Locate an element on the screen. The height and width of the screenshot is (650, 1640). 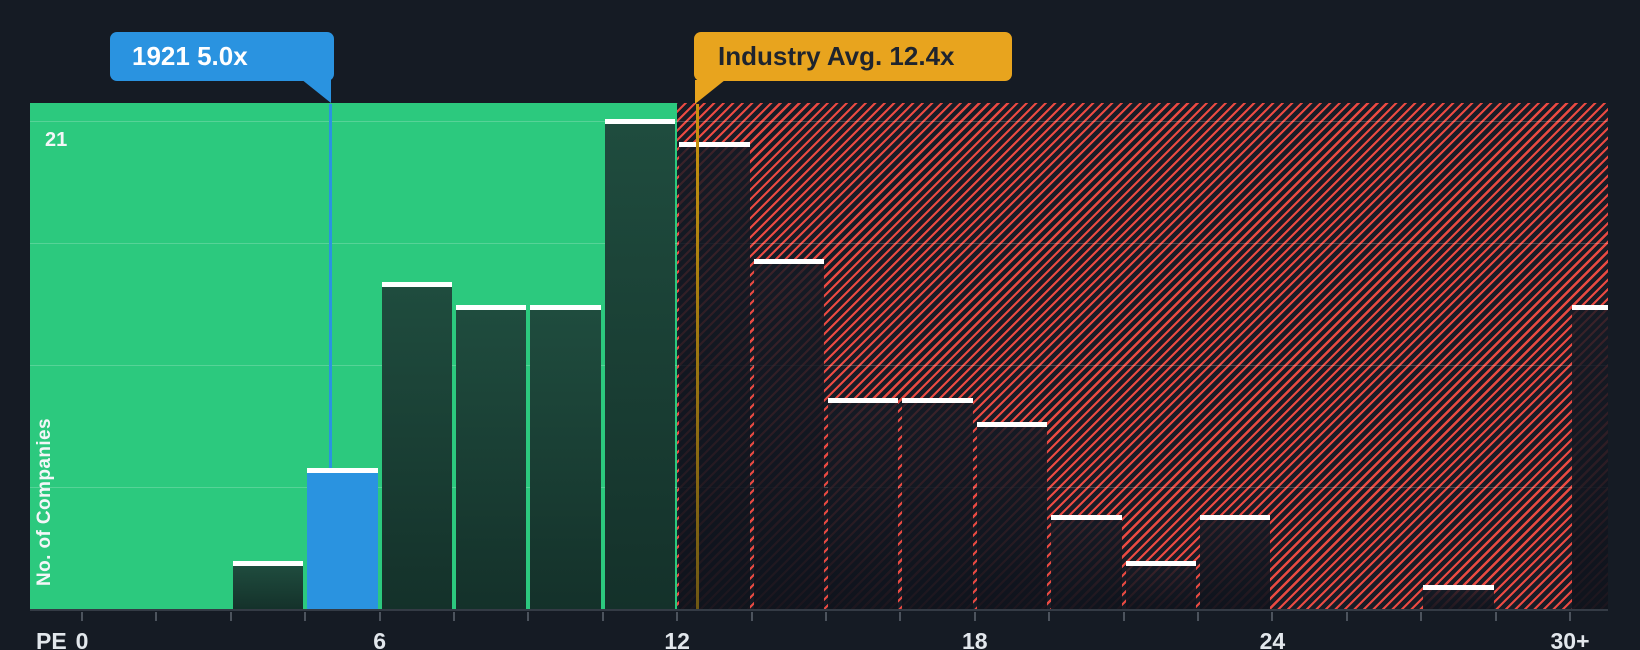
x-tick-label-18: 18 is located at coordinates (975, 639).